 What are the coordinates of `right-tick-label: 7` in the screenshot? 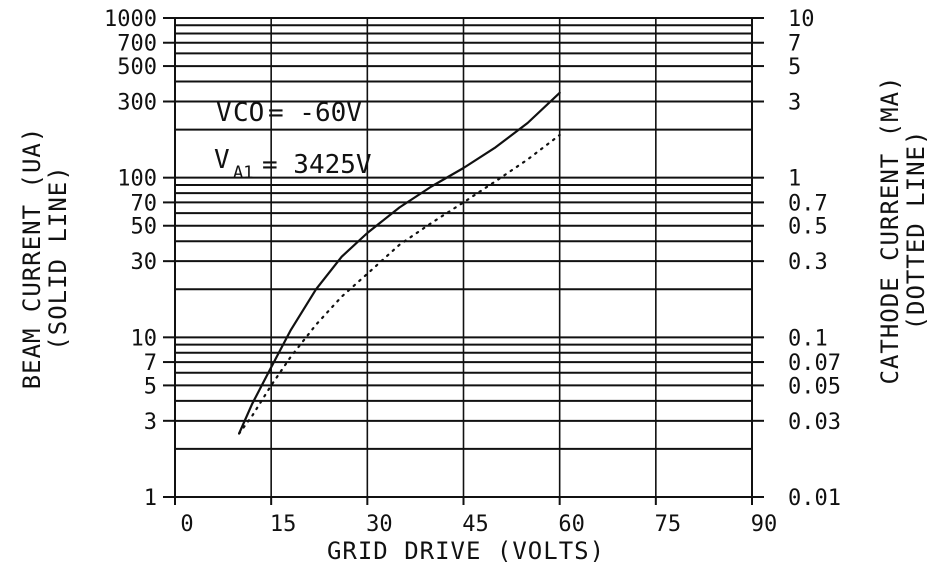 It's located at (794, 44).